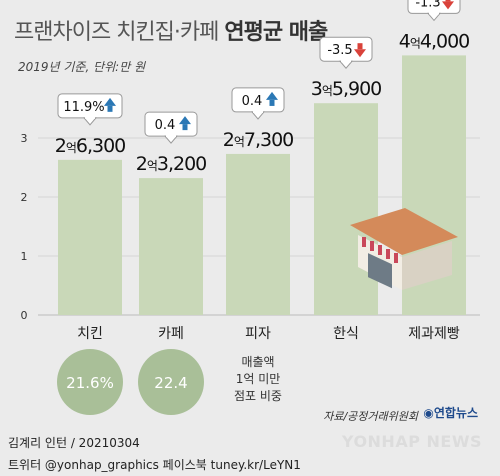 The height and width of the screenshot is (476, 500). What do you see at coordinates (90, 146) in the screenshot?
I see `bar-value-label: 2억6,300` at bounding box center [90, 146].